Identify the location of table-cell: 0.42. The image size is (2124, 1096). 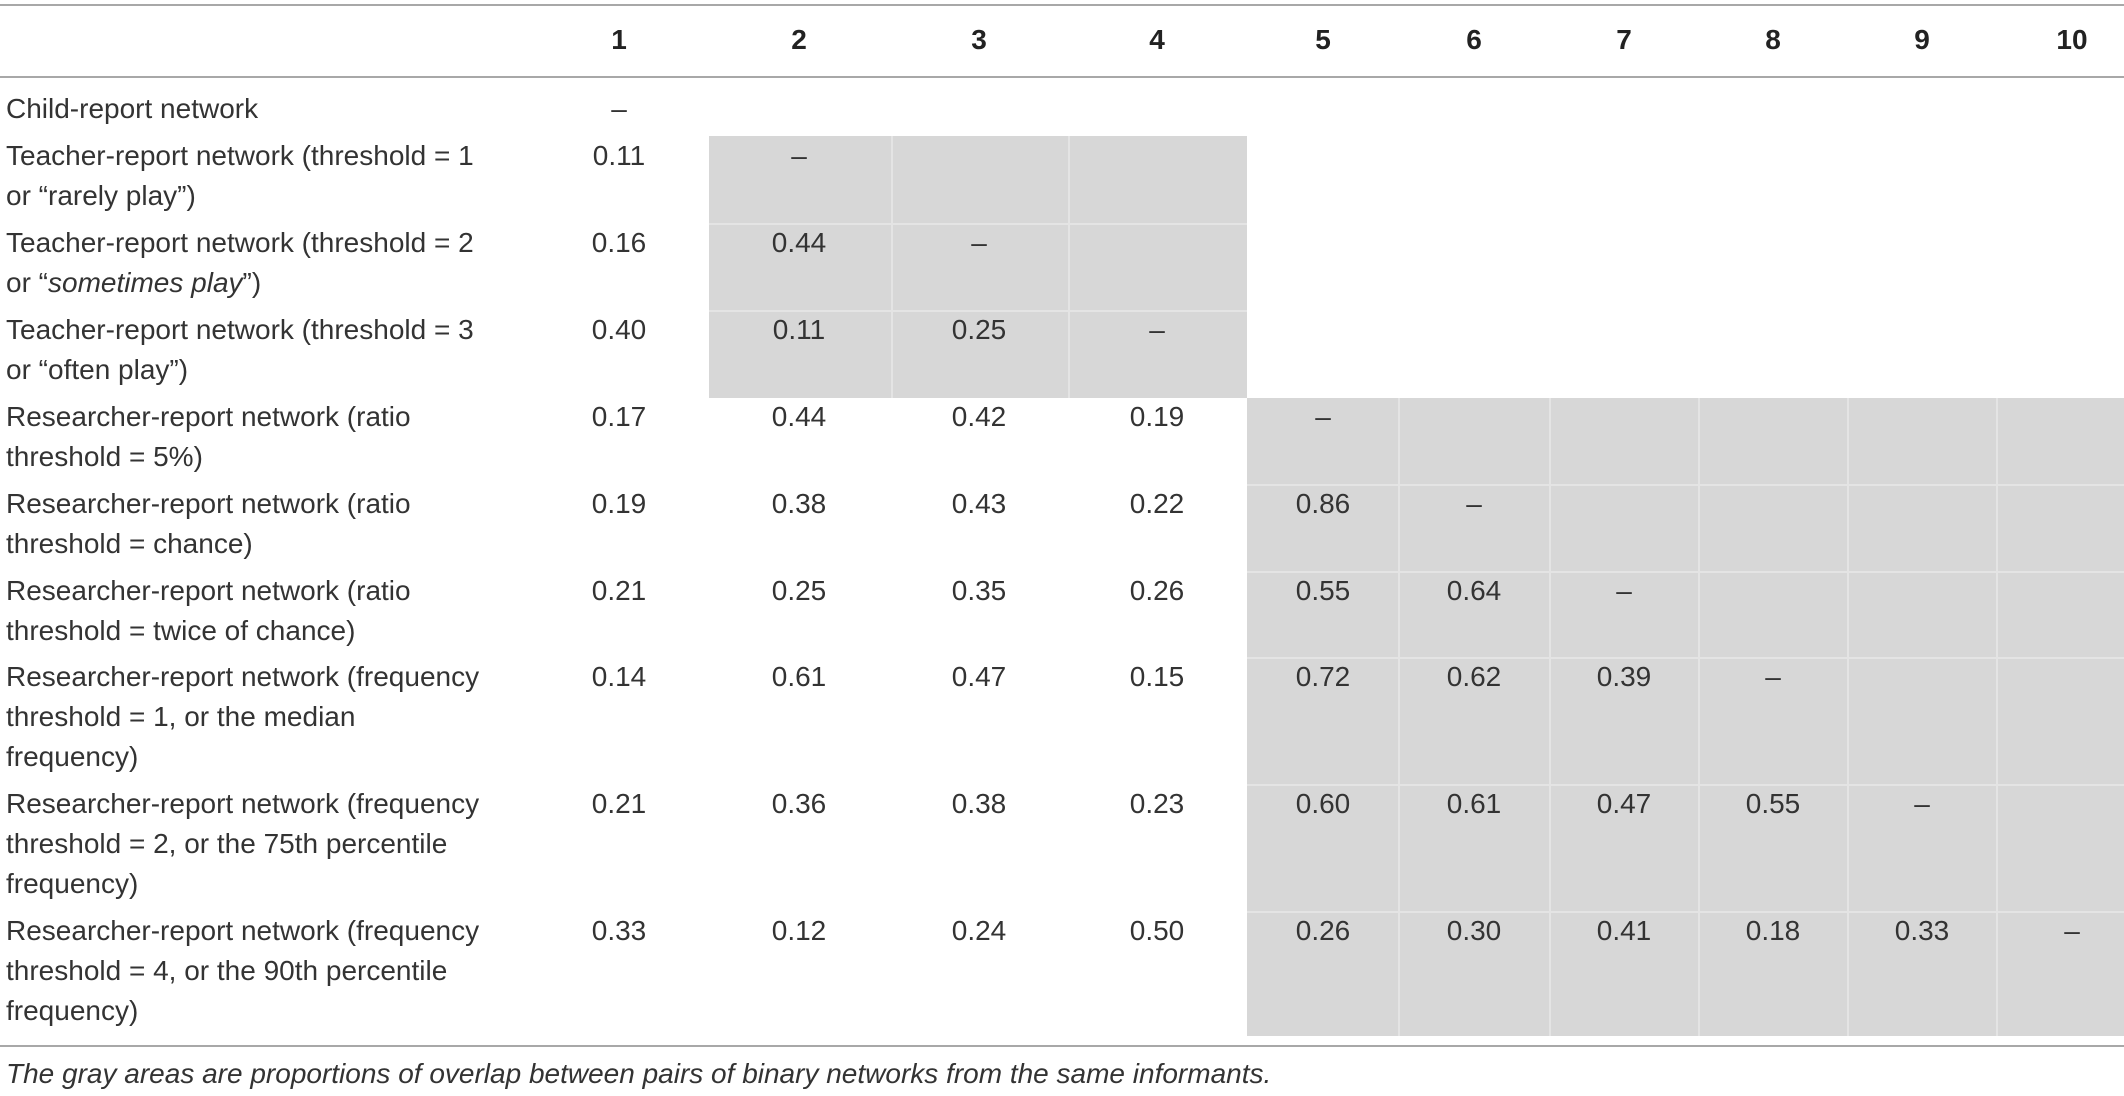
(979, 416).